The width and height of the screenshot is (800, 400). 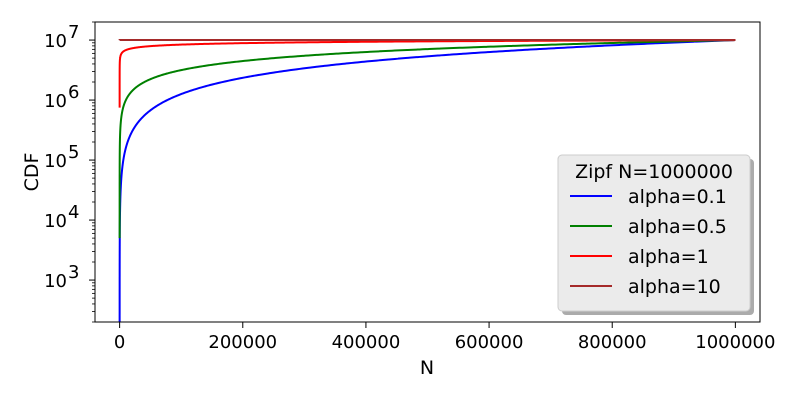 I want to click on legend-entries: alpha=0.1 alpha=0.5 alpha=1 alpha=10, so click(x=648, y=242).